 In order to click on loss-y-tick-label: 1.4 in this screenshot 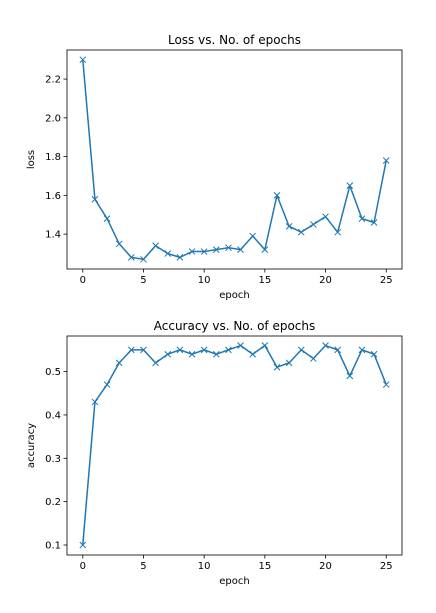, I will do `click(53, 235)`.